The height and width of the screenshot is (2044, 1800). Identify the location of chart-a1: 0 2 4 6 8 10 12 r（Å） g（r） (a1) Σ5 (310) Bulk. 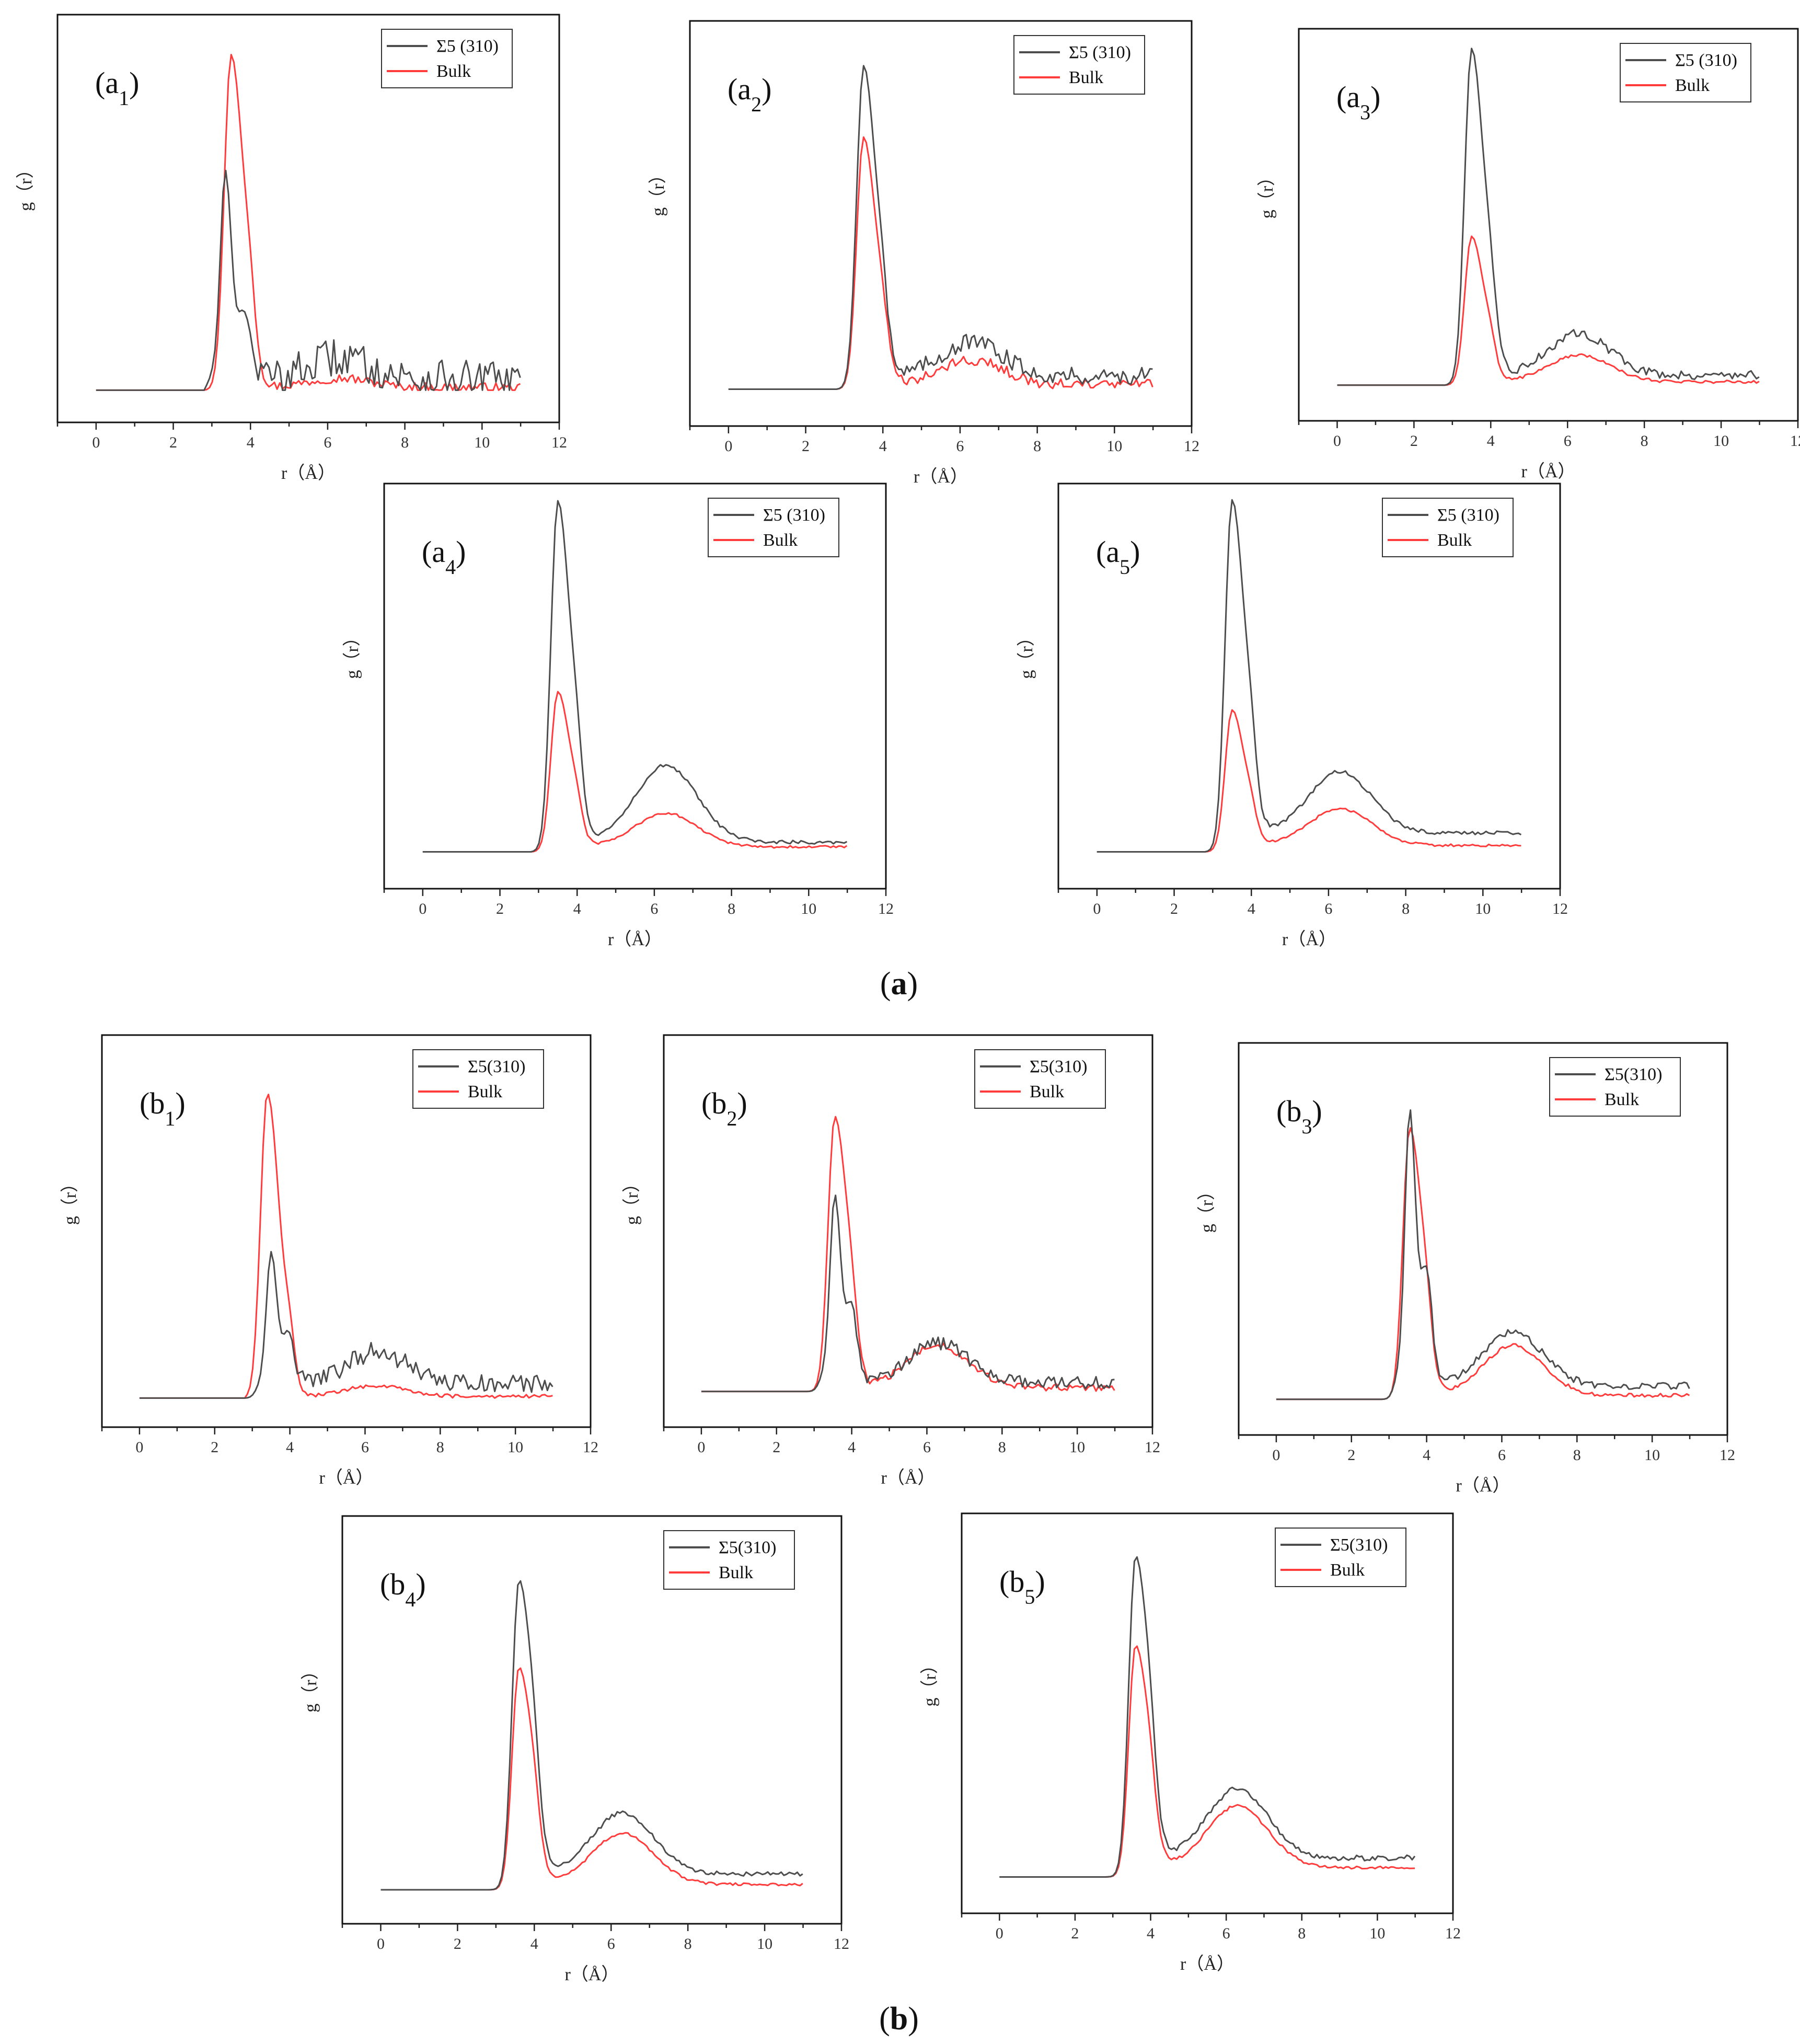
(291, 248).